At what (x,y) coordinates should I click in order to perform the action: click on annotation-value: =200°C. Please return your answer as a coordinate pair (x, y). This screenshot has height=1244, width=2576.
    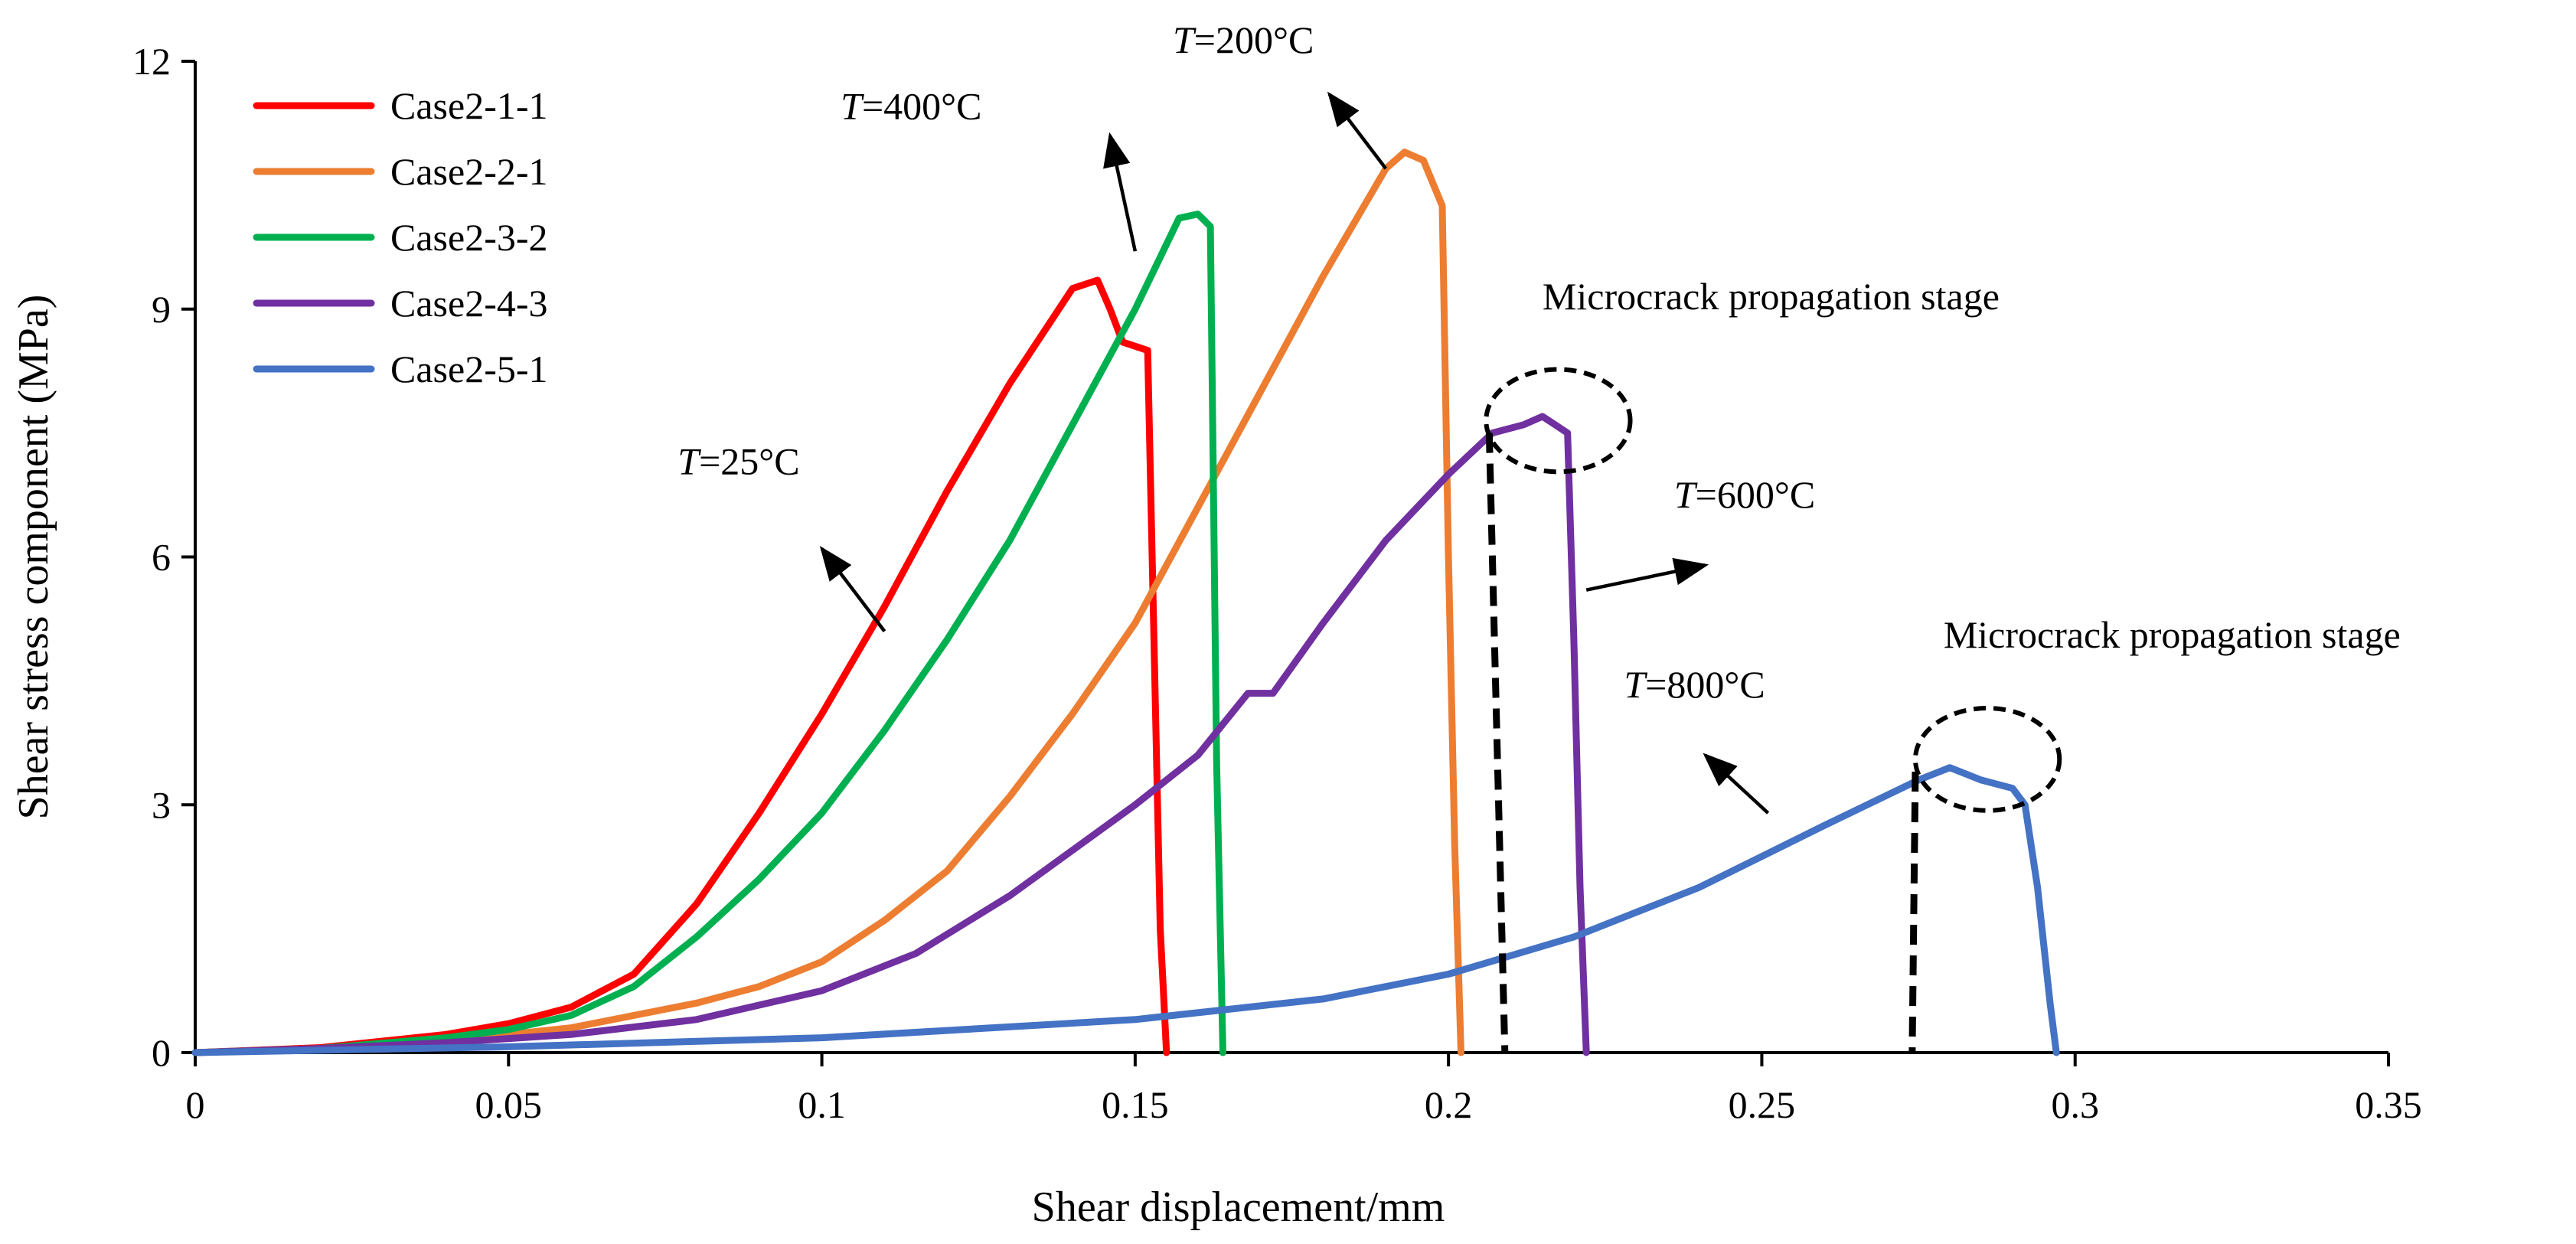
    Looking at the image, I should click on (1254, 39).